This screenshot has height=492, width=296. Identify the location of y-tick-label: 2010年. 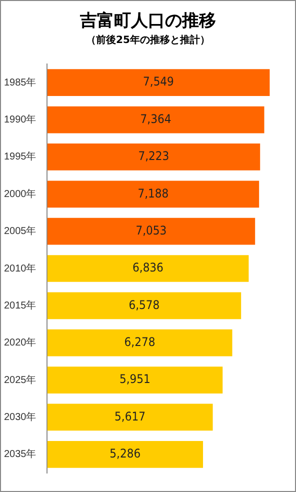
(20, 268).